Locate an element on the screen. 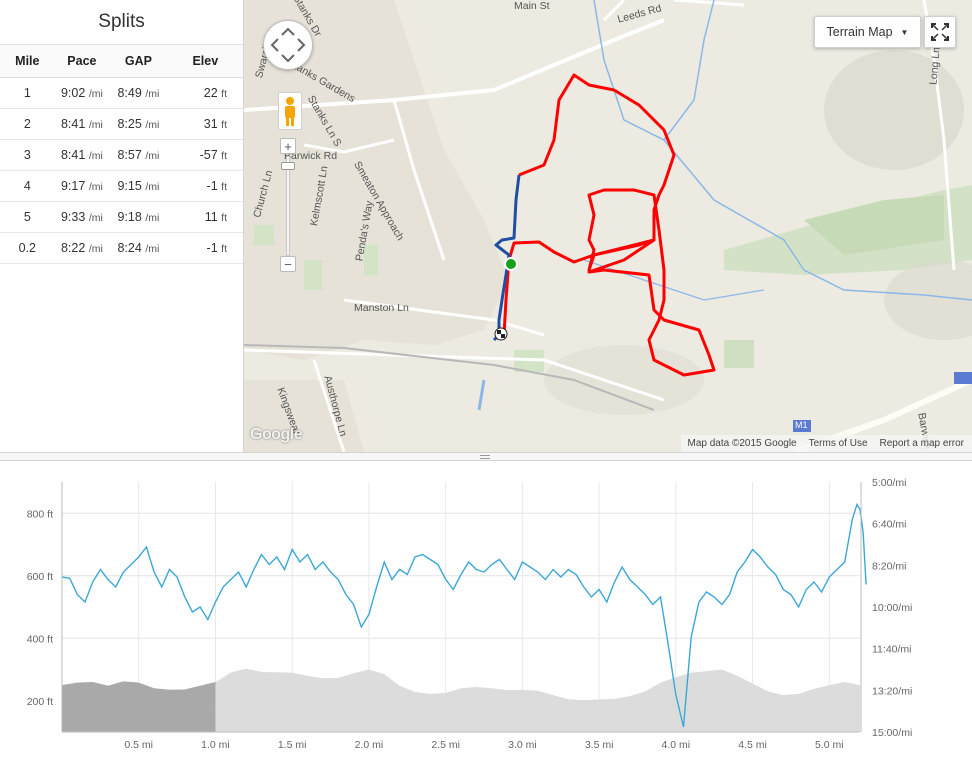 The height and width of the screenshot is (775, 972). split-mile: 3 is located at coordinates (27, 155).